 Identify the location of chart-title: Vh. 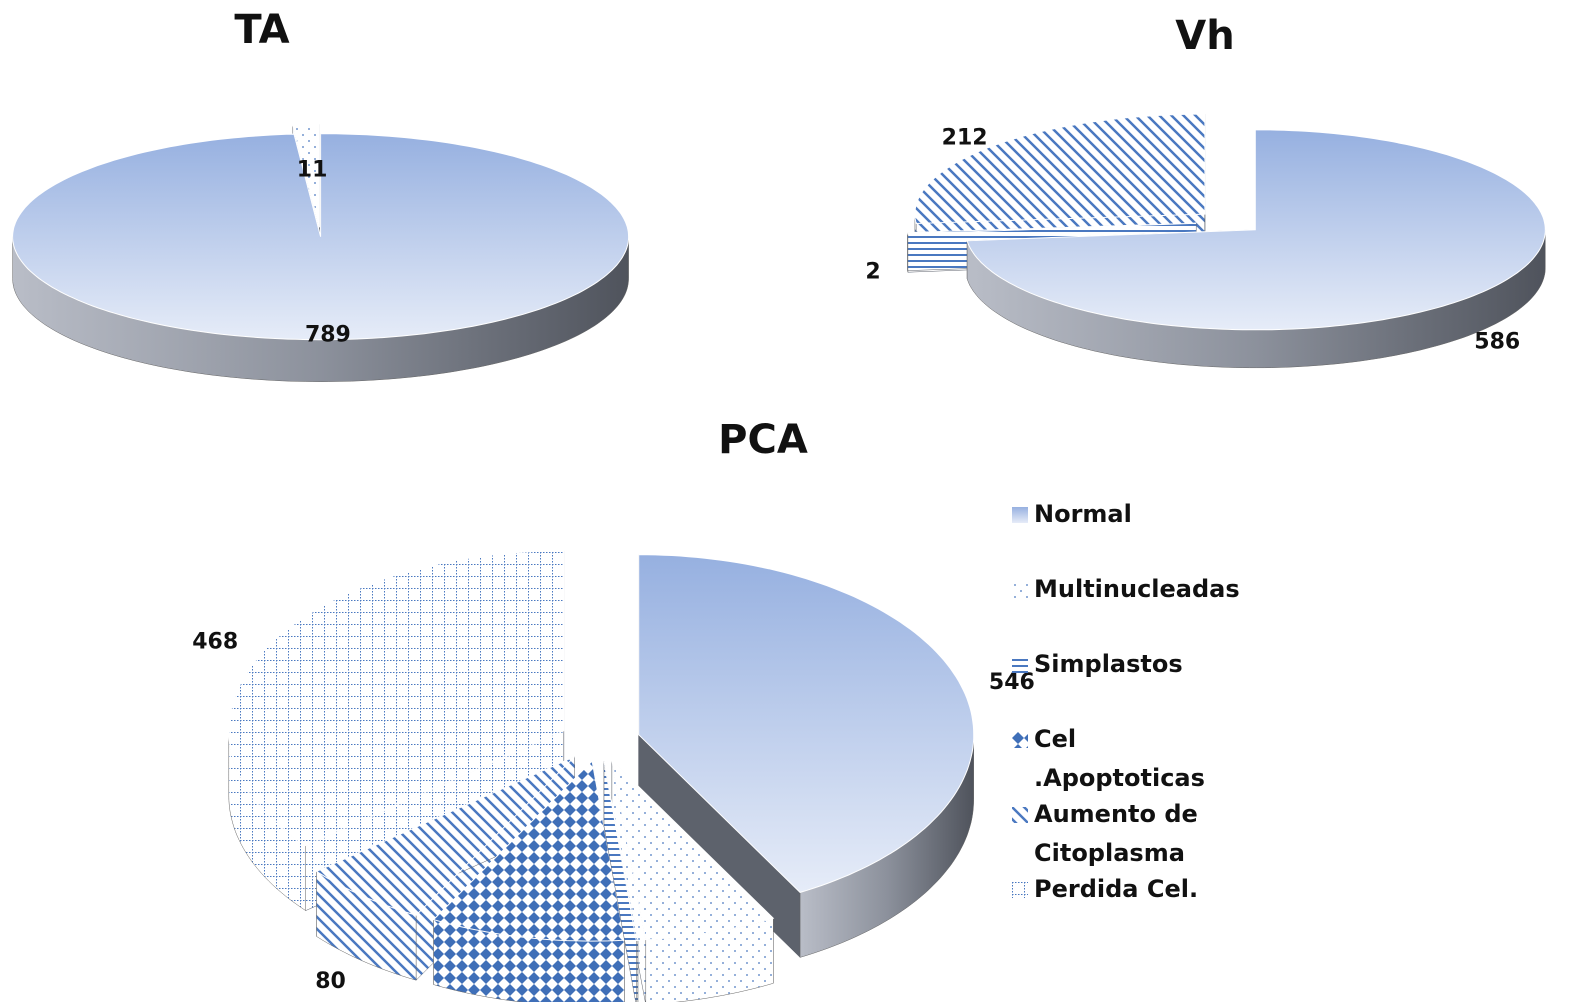
(1204, 36).